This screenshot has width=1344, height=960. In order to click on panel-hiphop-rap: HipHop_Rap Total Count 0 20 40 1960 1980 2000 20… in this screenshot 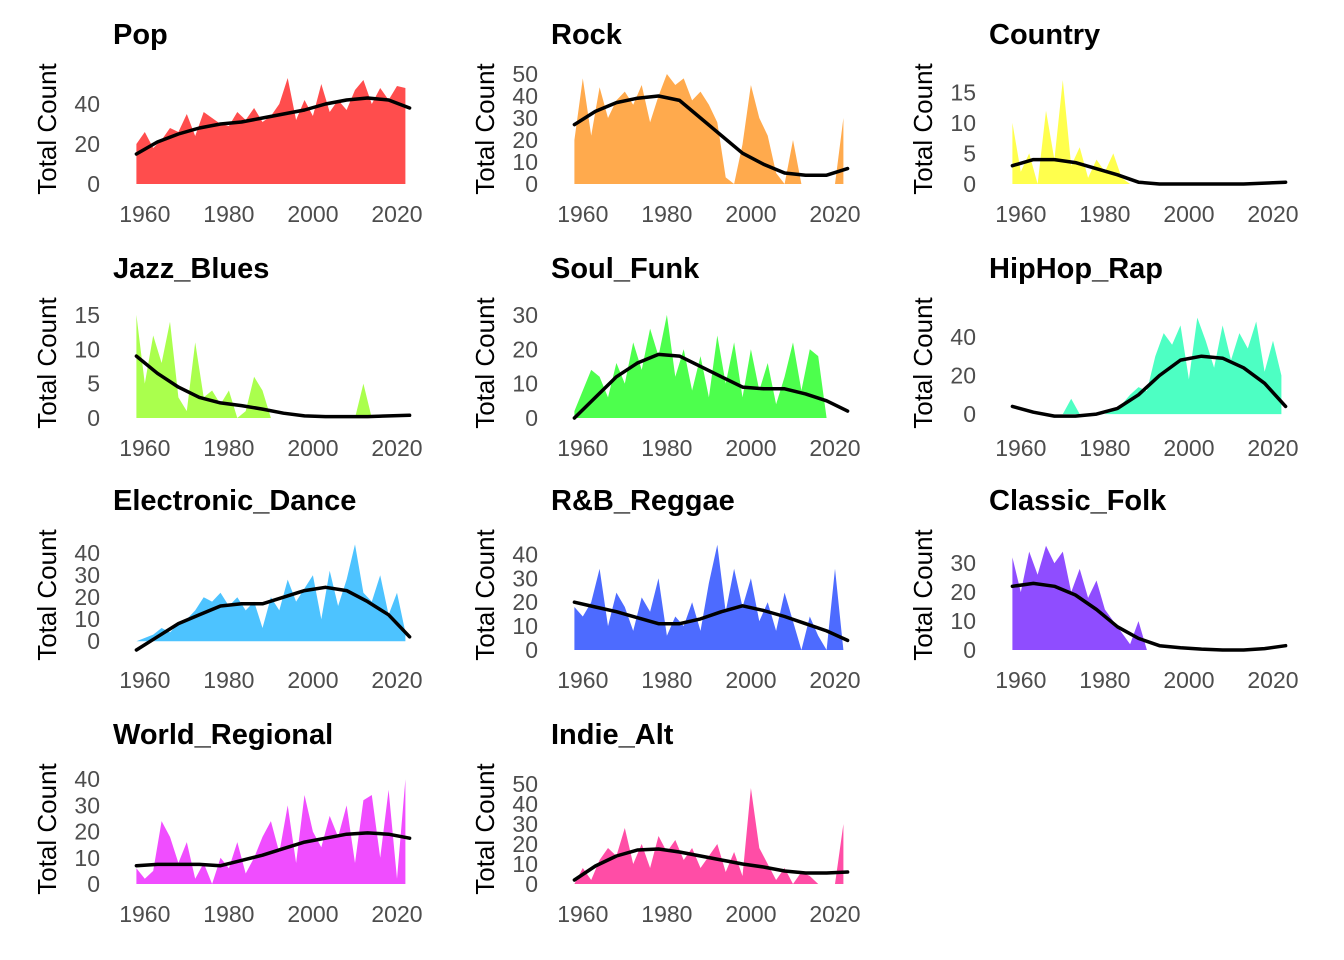, I will do `click(1103, 357)`.